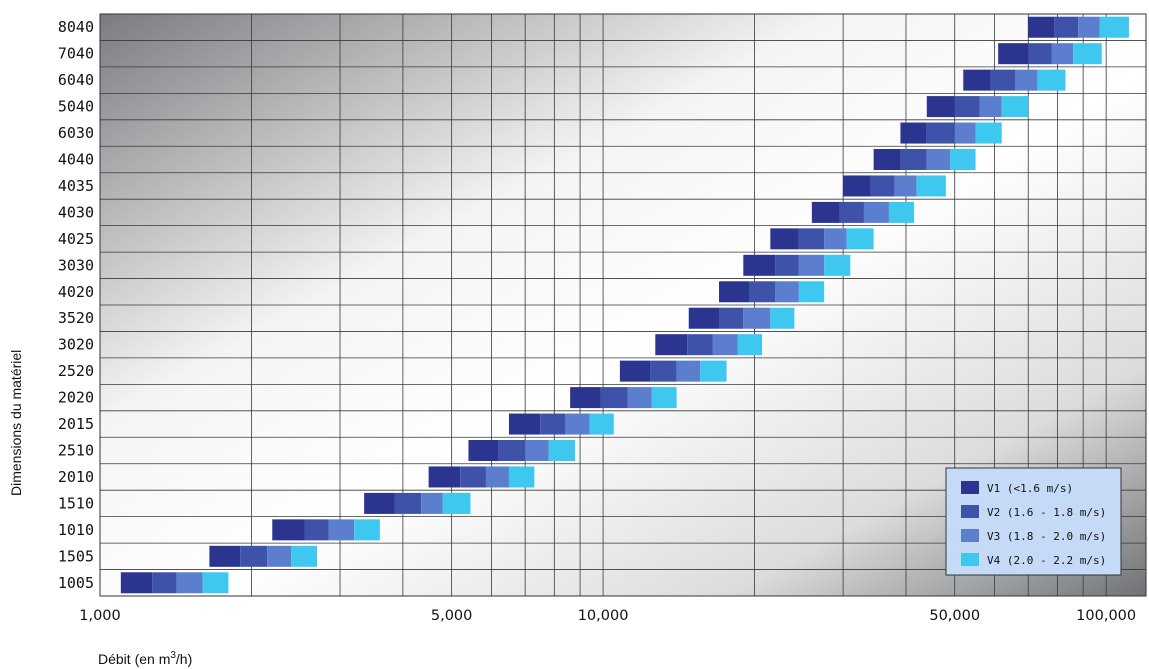  What do you see at coordinates (734, 292) in the screenshot?
I see `bar-segment-4020-v1` at bounding box center [734, 292].